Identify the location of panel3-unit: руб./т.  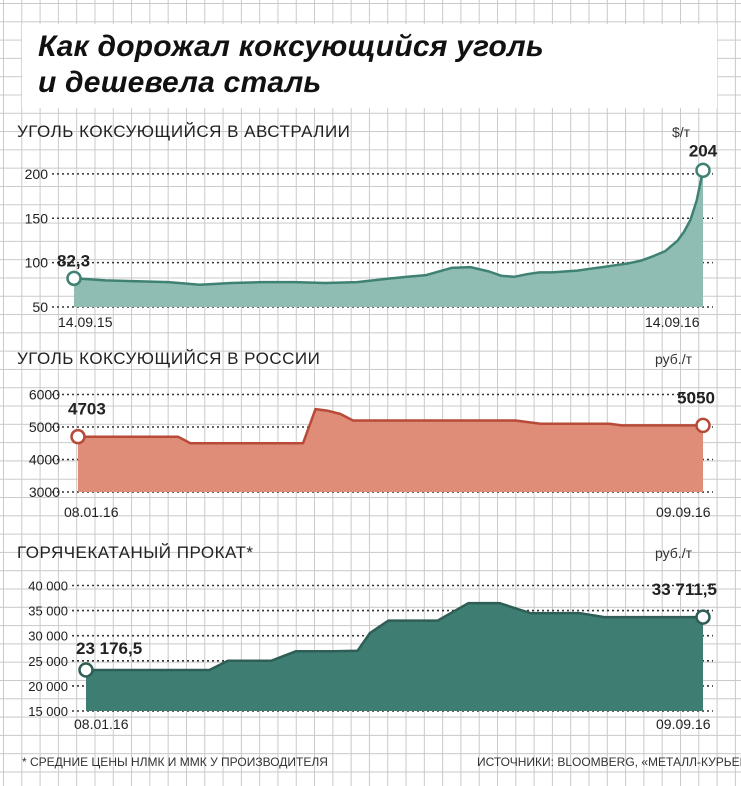
(674, 553).